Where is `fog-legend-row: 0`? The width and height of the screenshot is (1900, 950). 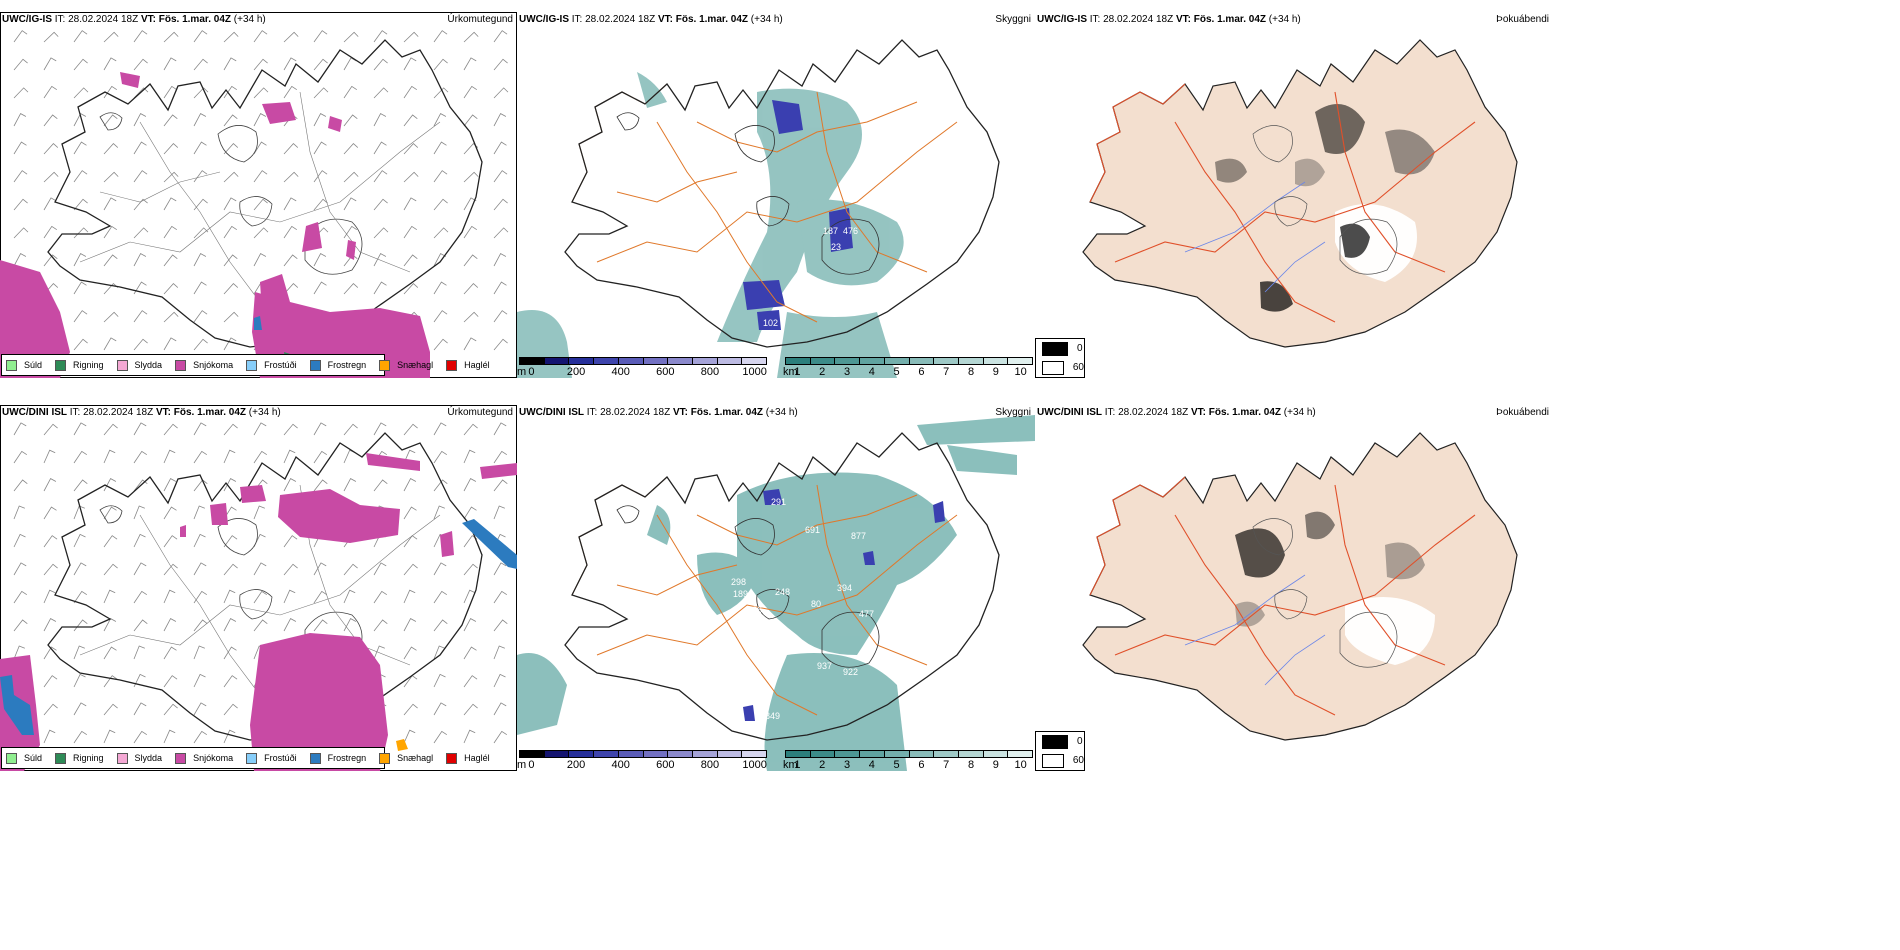
fog-legend-row: 0 is located at coordinates (1060, 348).